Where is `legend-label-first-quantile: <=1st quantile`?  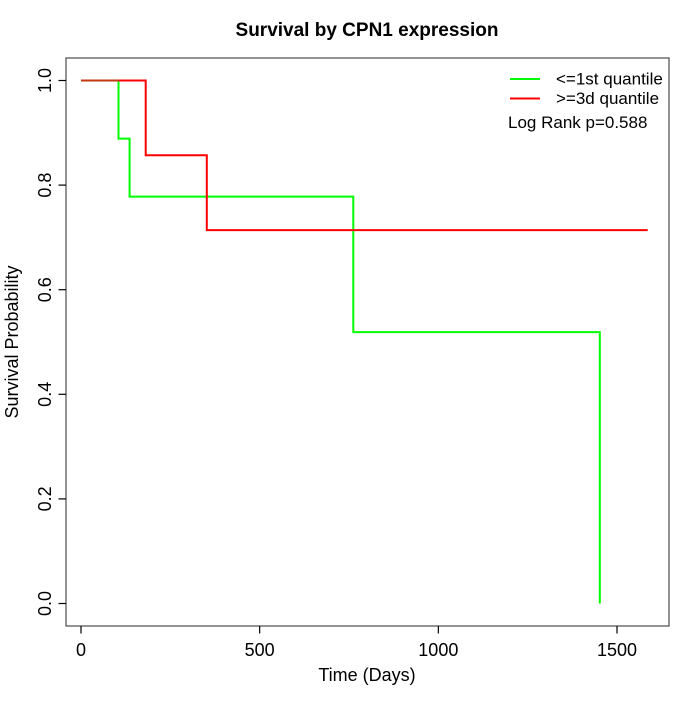 legend-label-first-quantile: <=1st quantile is located at coordinates (609, 79).